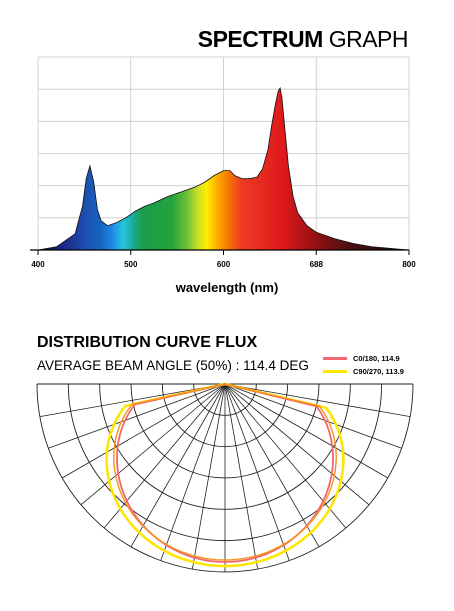  What do you see at coordinates (378, 371) in the screenshot?
I see `legend-label-c90: C90/270, 113.9` at bounding box center [378, 371].